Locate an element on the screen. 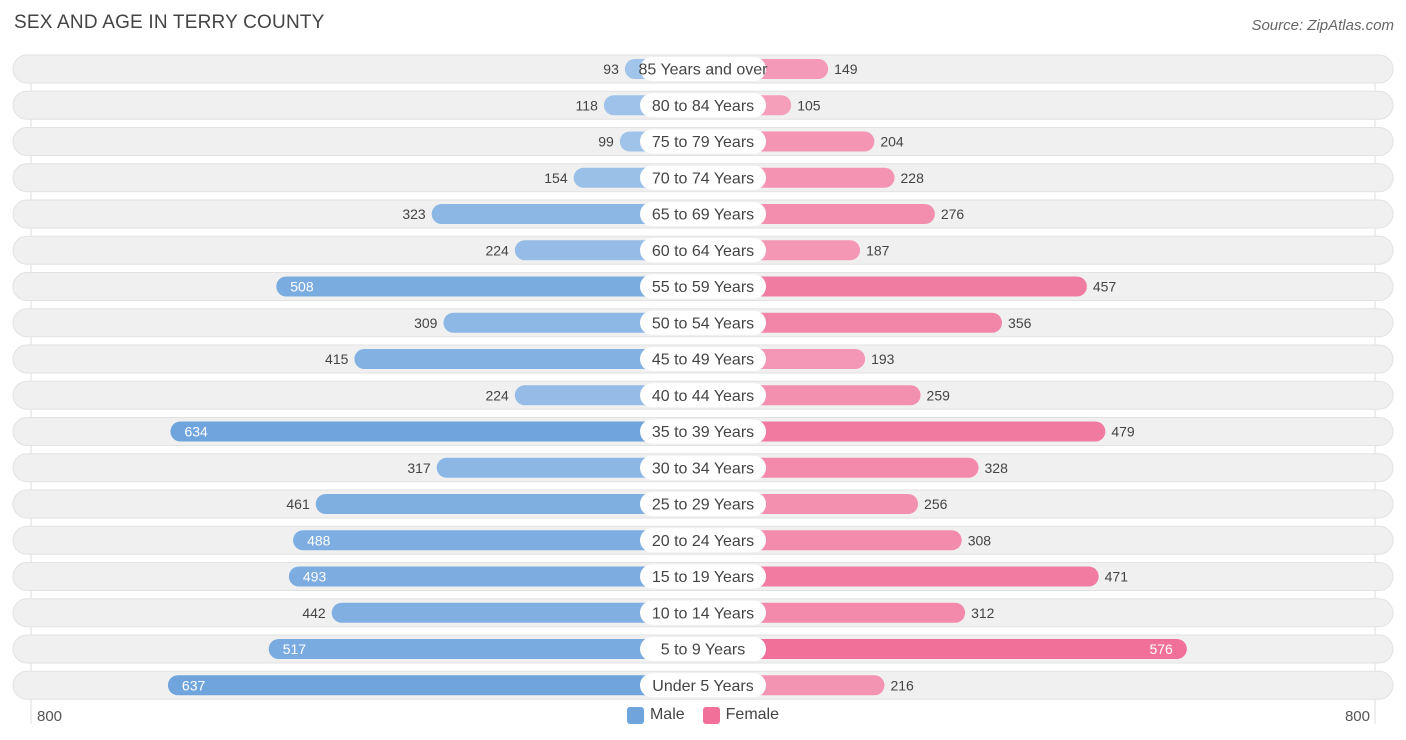  legend-item-female: Female is located at coordinates (741, 715).